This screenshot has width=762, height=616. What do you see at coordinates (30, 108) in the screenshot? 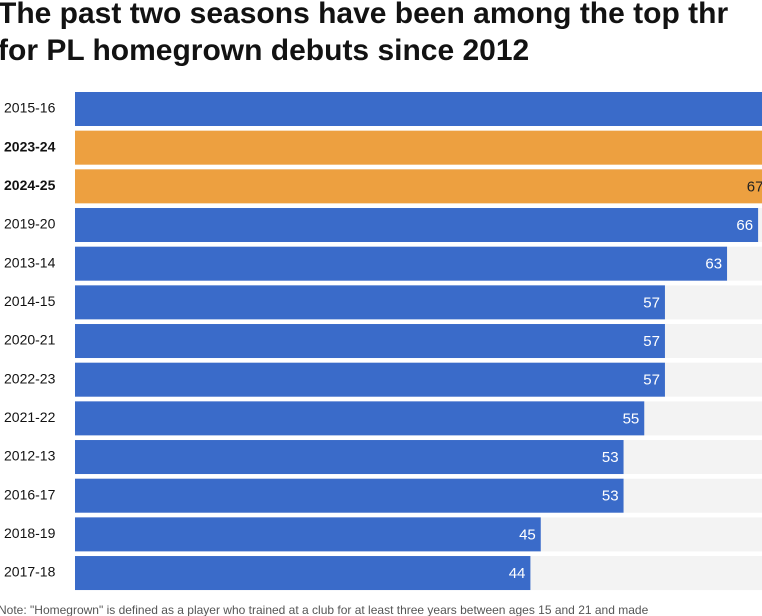
I see `category-label: 2015-16` at bounding box center [30, 108].